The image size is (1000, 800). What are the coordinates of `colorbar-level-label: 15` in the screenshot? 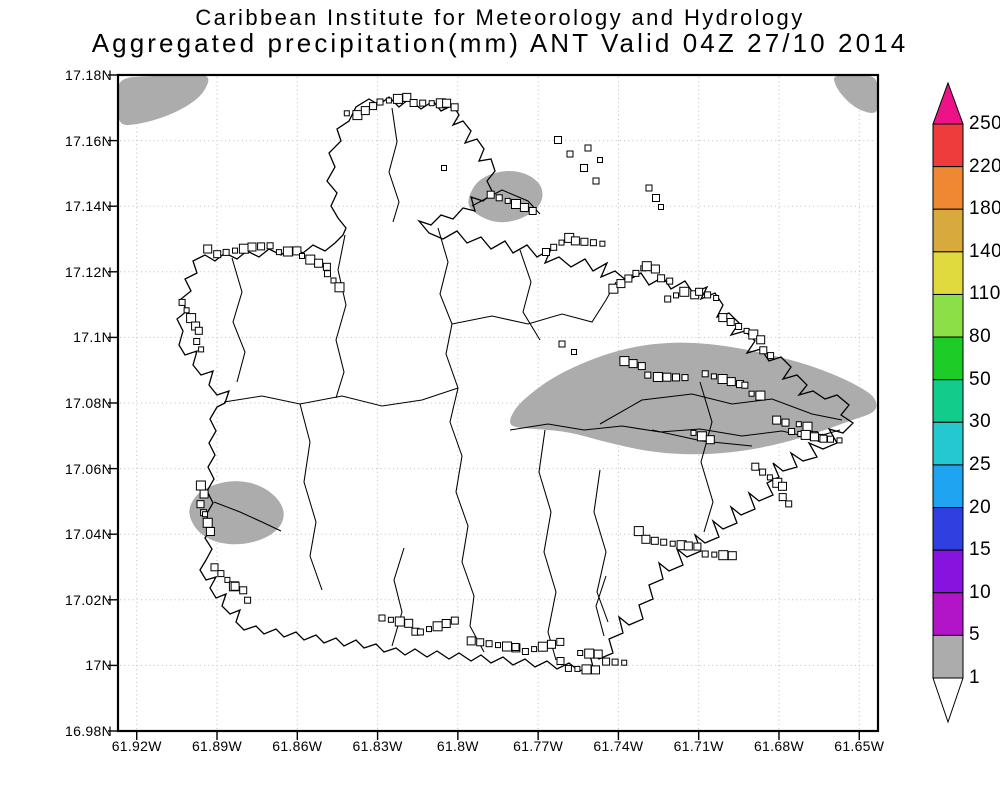 It's located at (980, 550).